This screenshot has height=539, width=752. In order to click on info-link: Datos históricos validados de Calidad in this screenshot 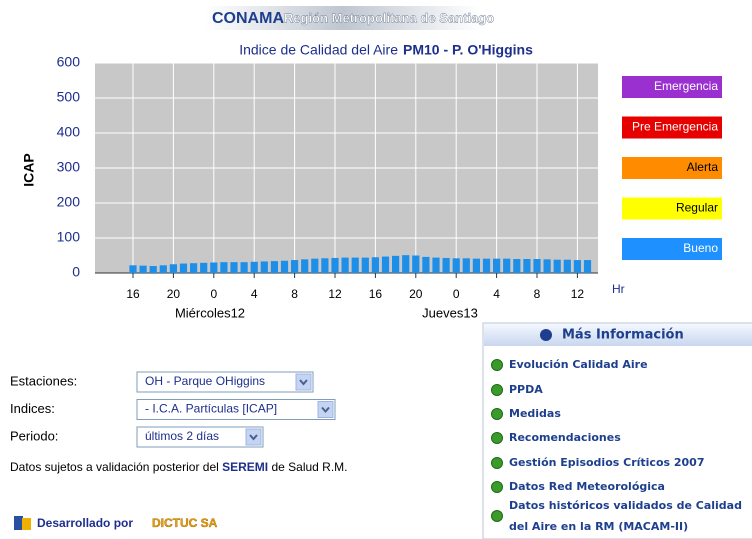, I will do `click(625, 505)`.